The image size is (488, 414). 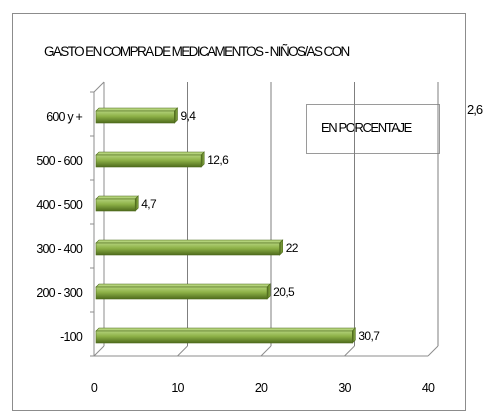 What do you see at coordinates (177, 388) in the screenshot?
I see `x-tick-label: 10` at bounding box center [177, 388].